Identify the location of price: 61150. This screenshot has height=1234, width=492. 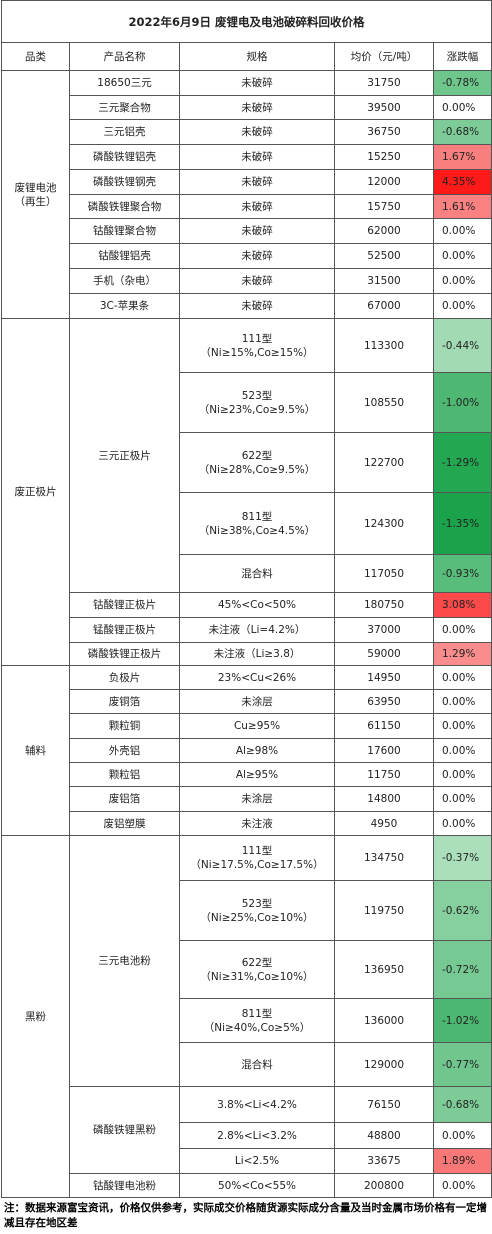
(384, 726).